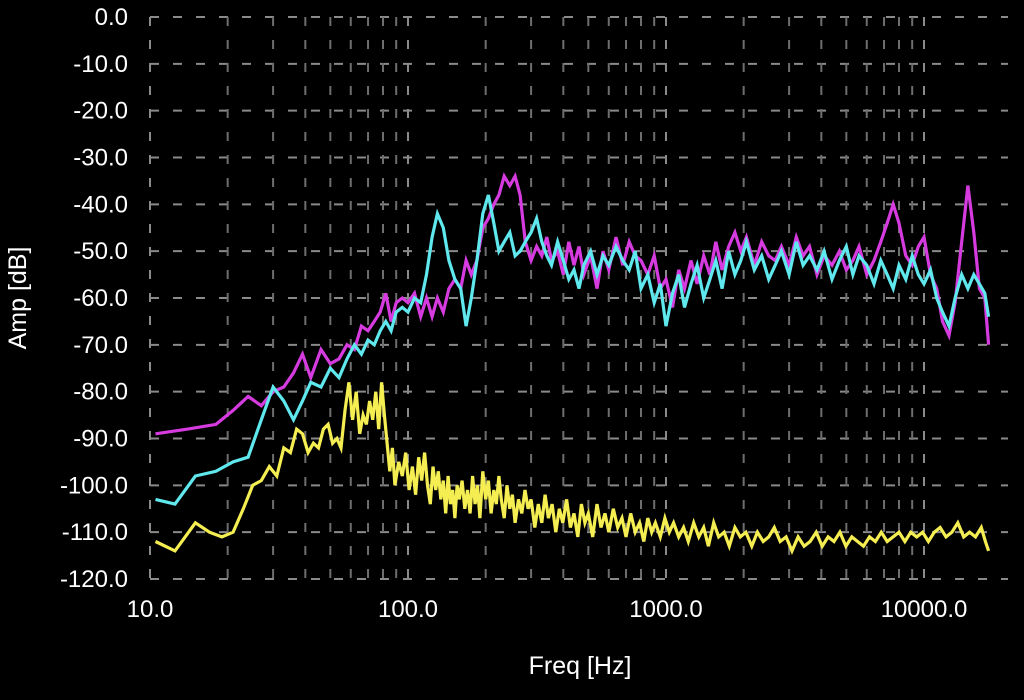  Describe the element at coordinates (100, 392) in the screenshot. I see `y-tick-label: -80.0` at that location.